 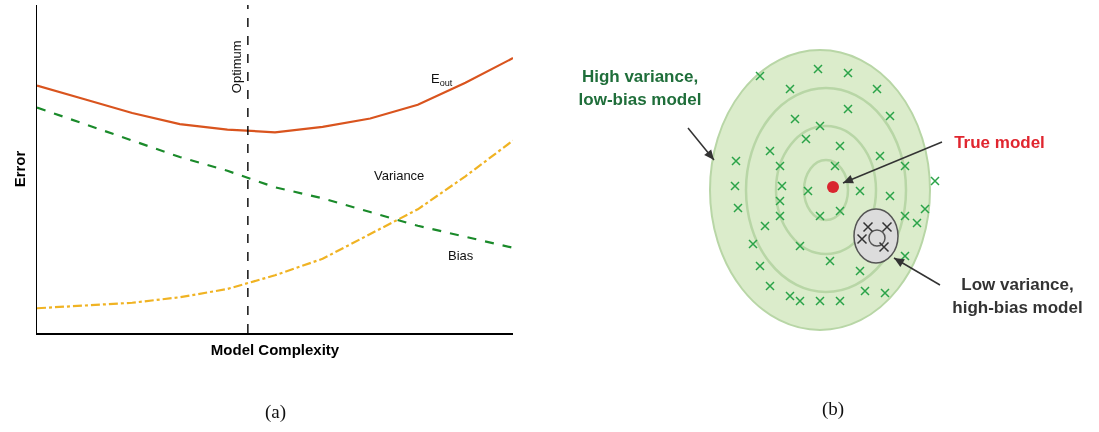 I want to click on x-axis-title: Model Complexity, so click(x=275, y=349).